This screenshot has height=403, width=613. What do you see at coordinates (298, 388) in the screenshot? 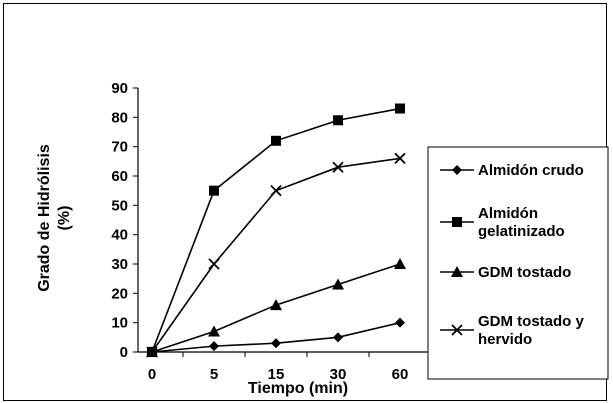
I see `x-axis-title: Tiempo (min)` at bounding box center [298, 388].